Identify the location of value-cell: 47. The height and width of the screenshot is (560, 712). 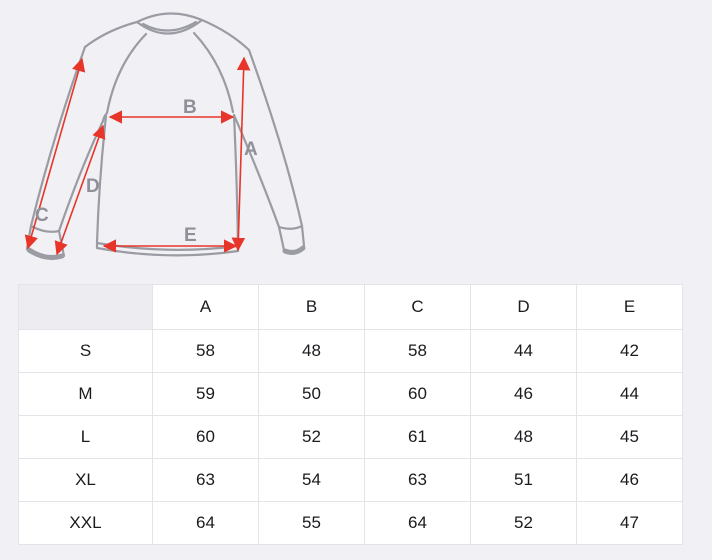
(629, 523).